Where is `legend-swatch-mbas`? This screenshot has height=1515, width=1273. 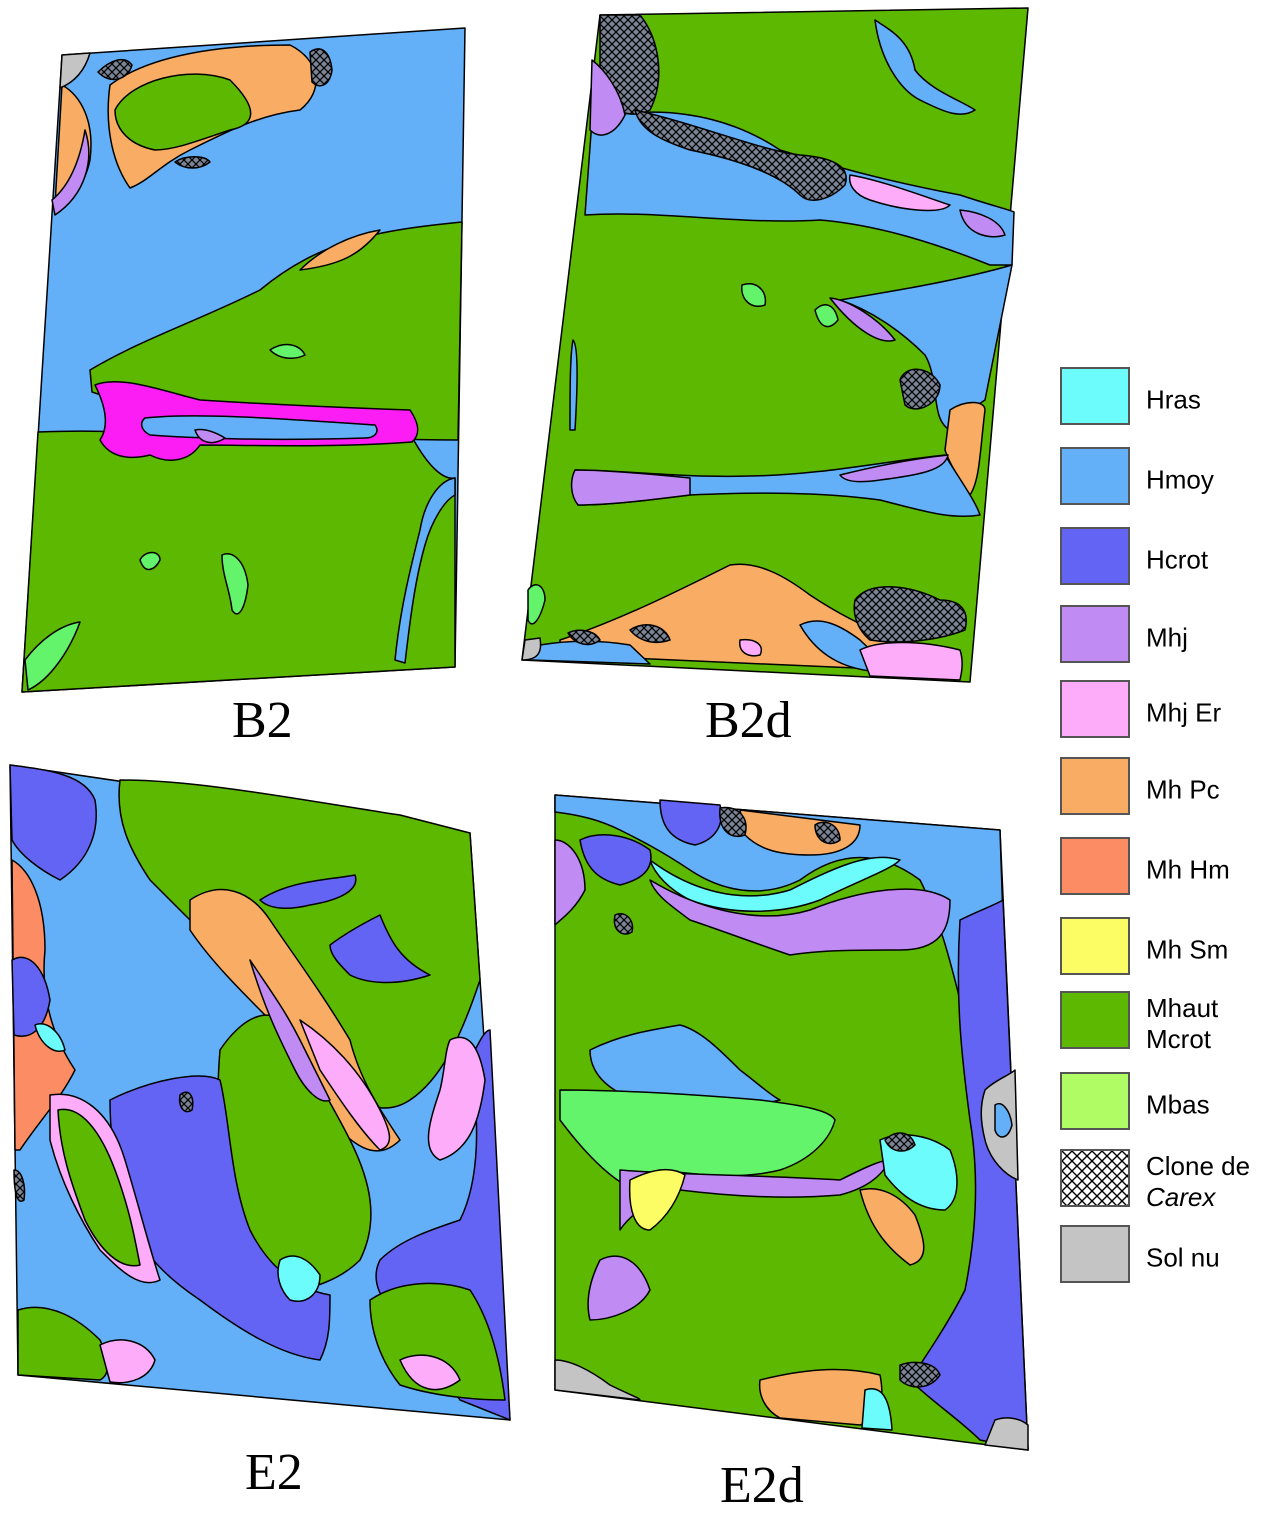 legend-swatch-mbas is located at coordinates (1095, 1101).